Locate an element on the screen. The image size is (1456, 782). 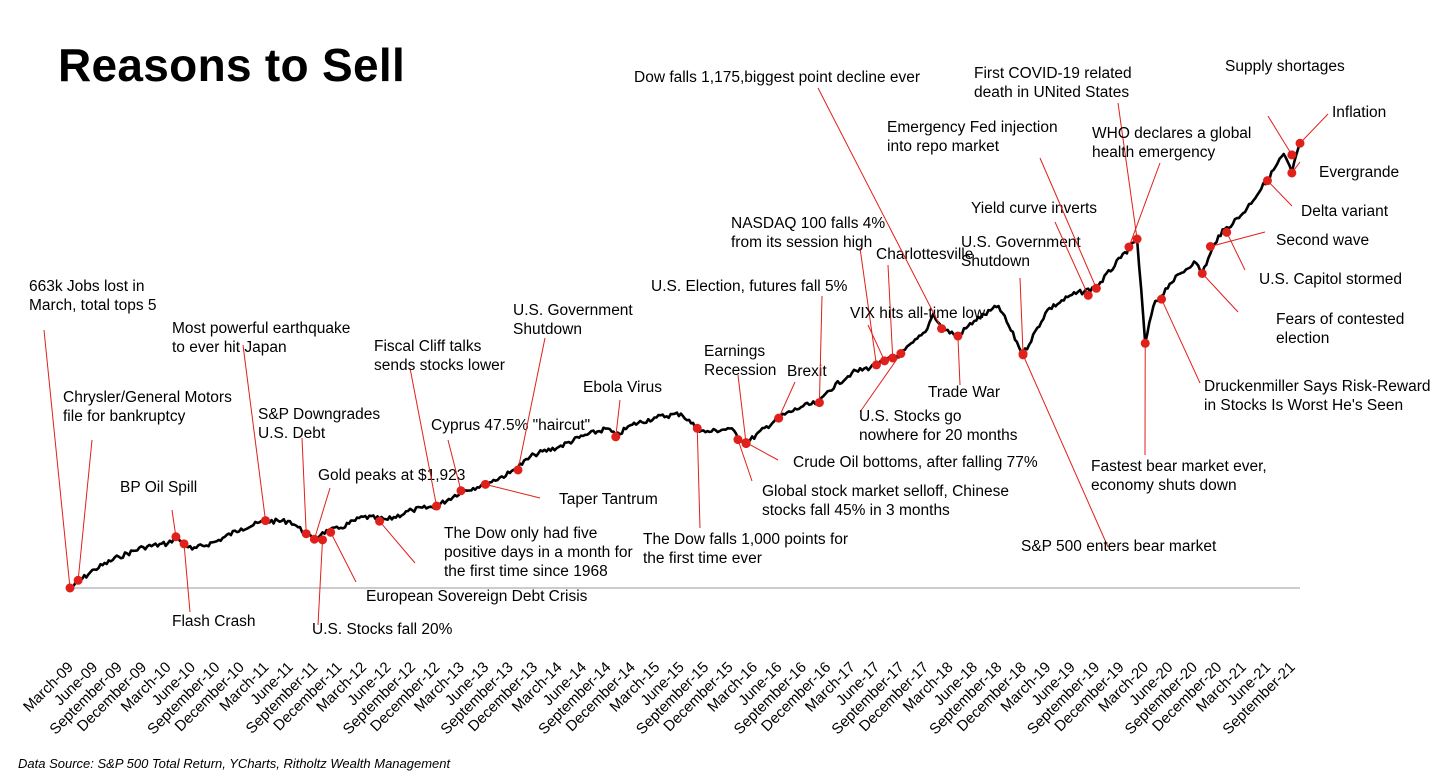
chart-title: Reasons to Sell is located at coordinates (232, 65).